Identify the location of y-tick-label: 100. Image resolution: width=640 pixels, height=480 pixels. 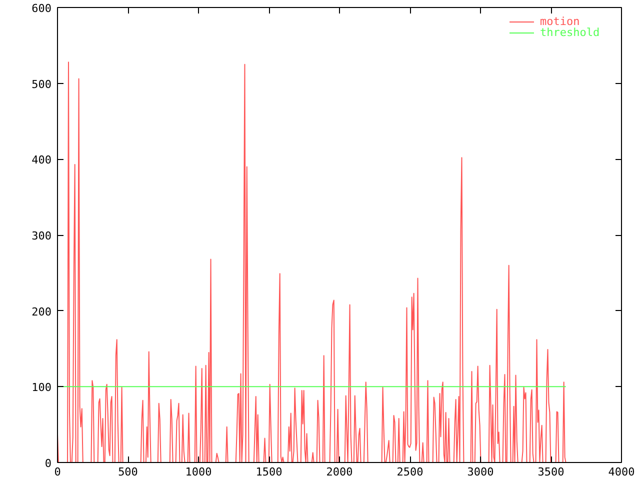
(42, 387).